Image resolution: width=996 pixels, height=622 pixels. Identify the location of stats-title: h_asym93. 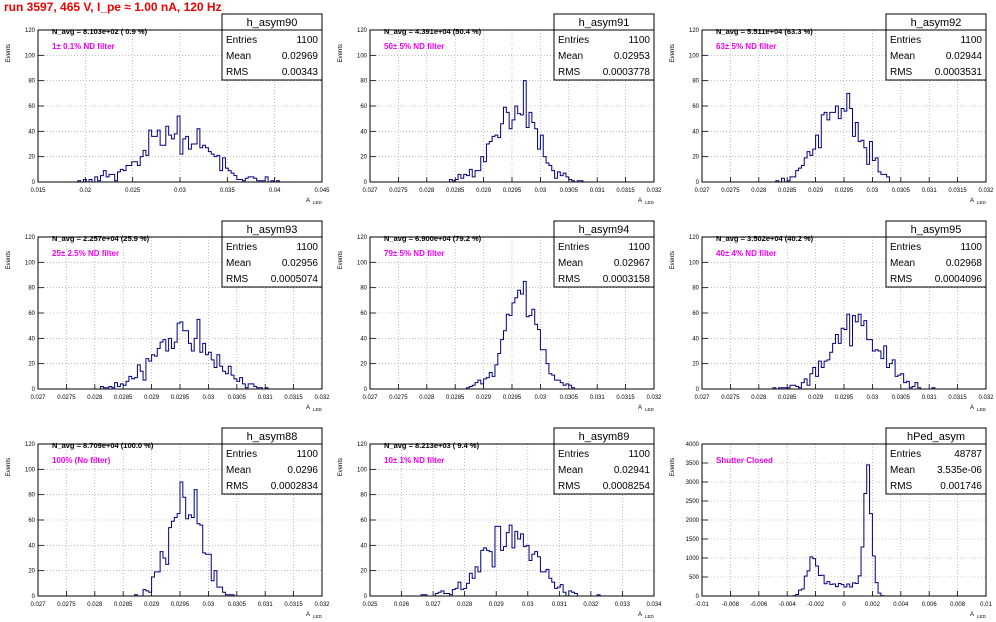
(272, 230).